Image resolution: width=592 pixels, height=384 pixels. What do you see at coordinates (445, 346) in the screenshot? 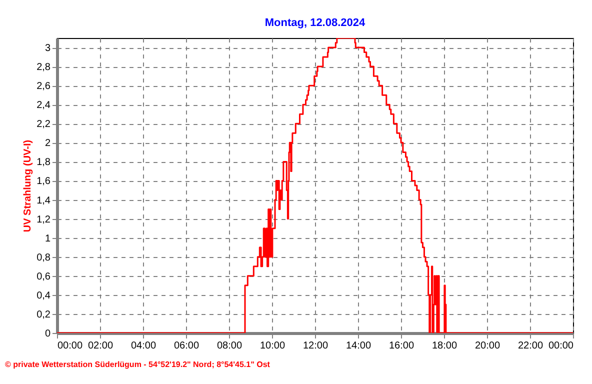
I see `x-tick-label: 18:00` at bounding box center [445, 346].